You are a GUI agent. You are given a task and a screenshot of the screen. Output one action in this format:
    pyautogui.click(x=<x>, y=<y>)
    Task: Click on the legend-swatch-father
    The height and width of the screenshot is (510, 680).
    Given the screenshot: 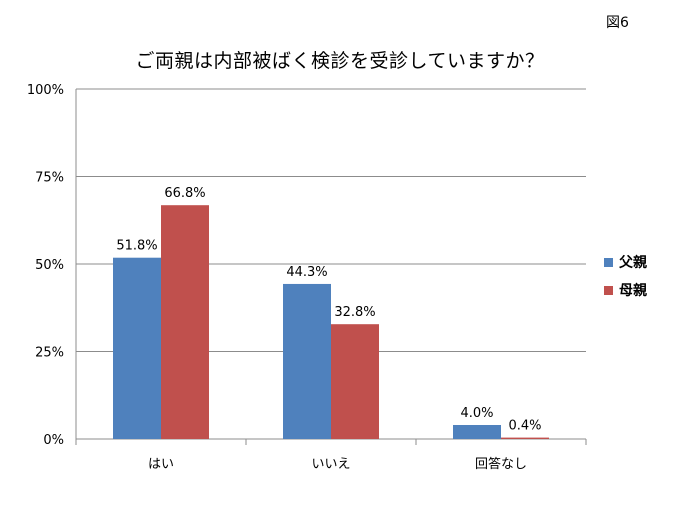 What is the action you would take?
    pyautogui.click(x=608, y=262)
    